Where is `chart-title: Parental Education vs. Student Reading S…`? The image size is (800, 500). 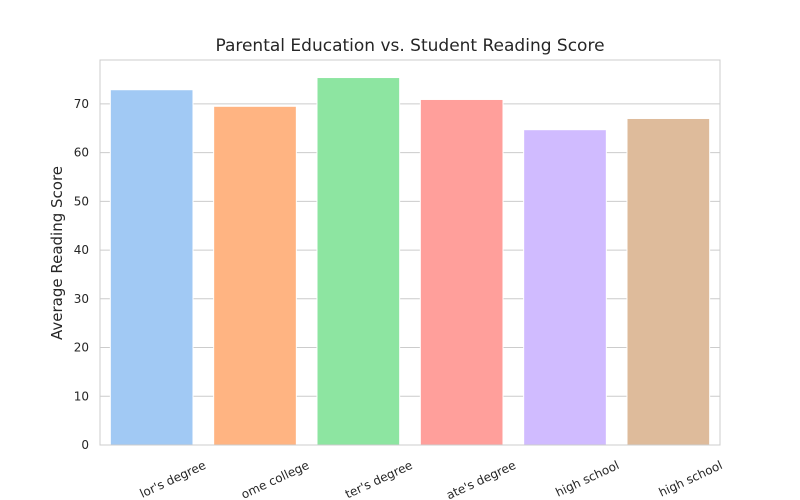
chart-title: Parental Education vs. Student Reading S… is located at coordinates (409, 46).